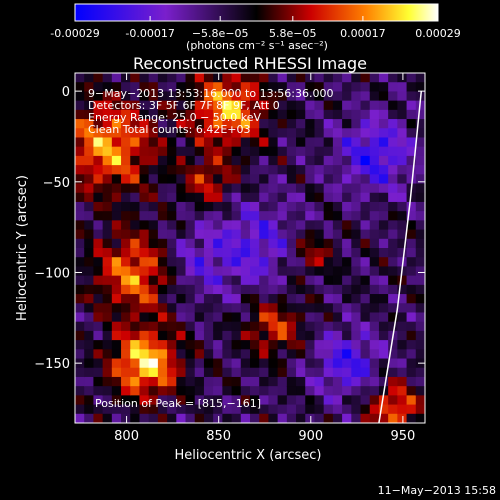  What do you see at coordinates (437, 490) in the screenshot?
I see `footer-timestamp: 11−May−2013 15:58` at bounding box center [437, 490].